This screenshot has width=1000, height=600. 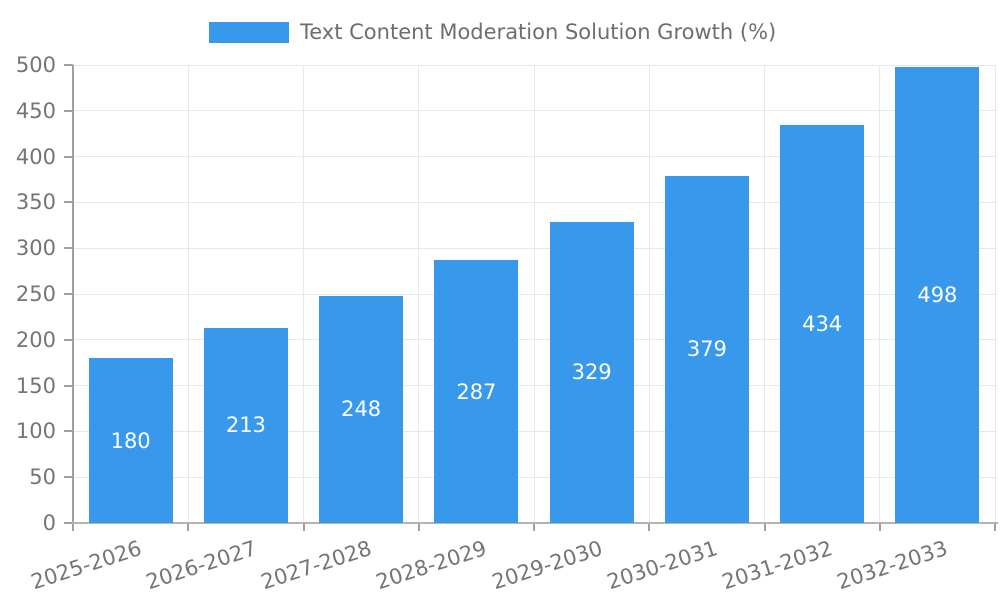 I want to click on legend-swatch-icon, so click(x=249, y=32).